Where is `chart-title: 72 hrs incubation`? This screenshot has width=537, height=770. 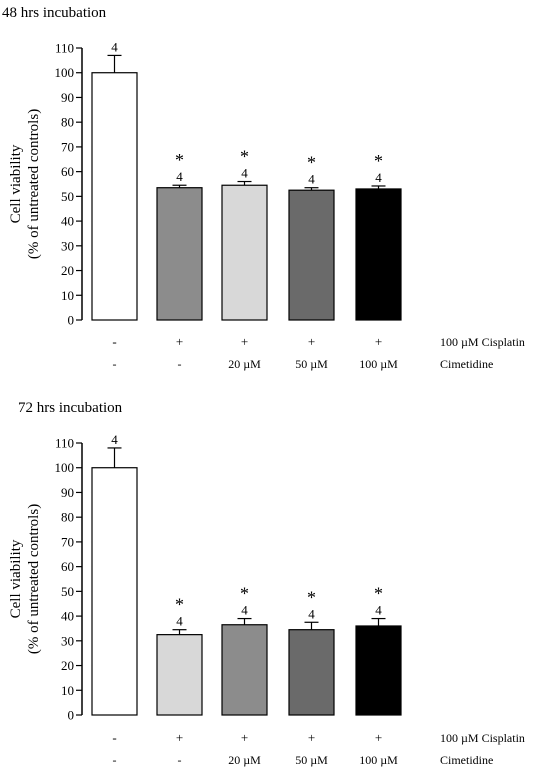
chart-title: 72 hrs incubation is located at coordinates (70, 408).